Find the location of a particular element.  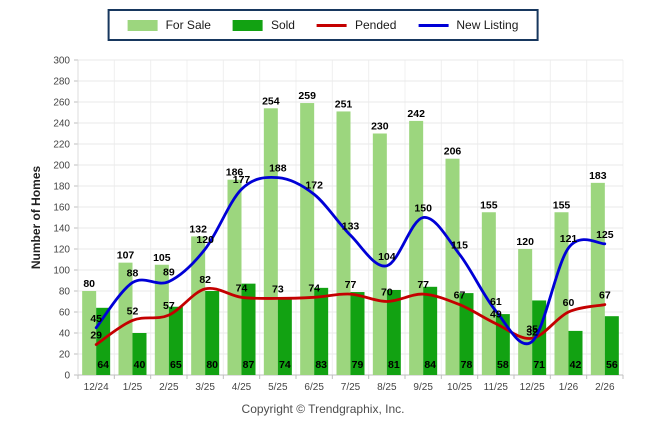

x-axis-tick-label: 12/24 is located at coordinates (96, 387).